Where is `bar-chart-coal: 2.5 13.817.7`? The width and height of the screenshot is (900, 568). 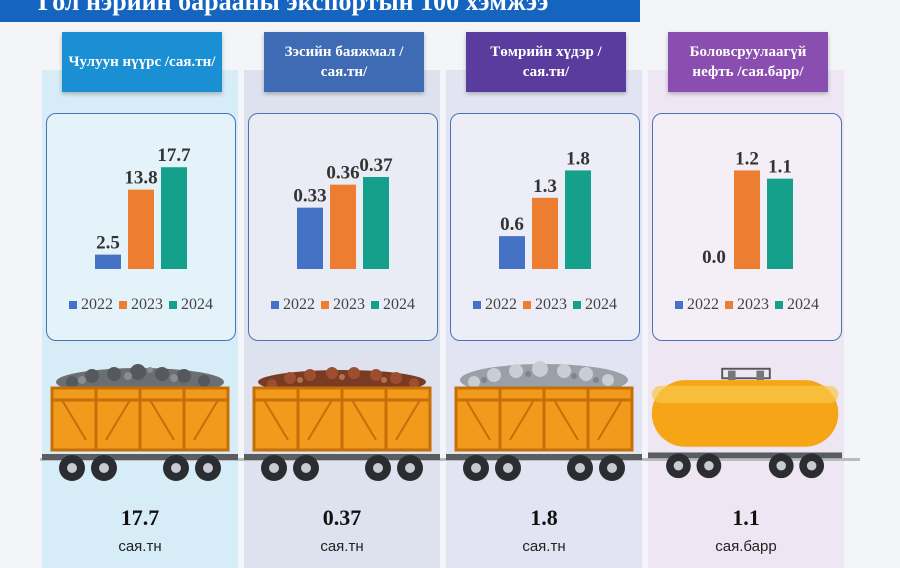 bar-chart-coal: 2.5 13.817.7 is located at coordinates (143, 207).